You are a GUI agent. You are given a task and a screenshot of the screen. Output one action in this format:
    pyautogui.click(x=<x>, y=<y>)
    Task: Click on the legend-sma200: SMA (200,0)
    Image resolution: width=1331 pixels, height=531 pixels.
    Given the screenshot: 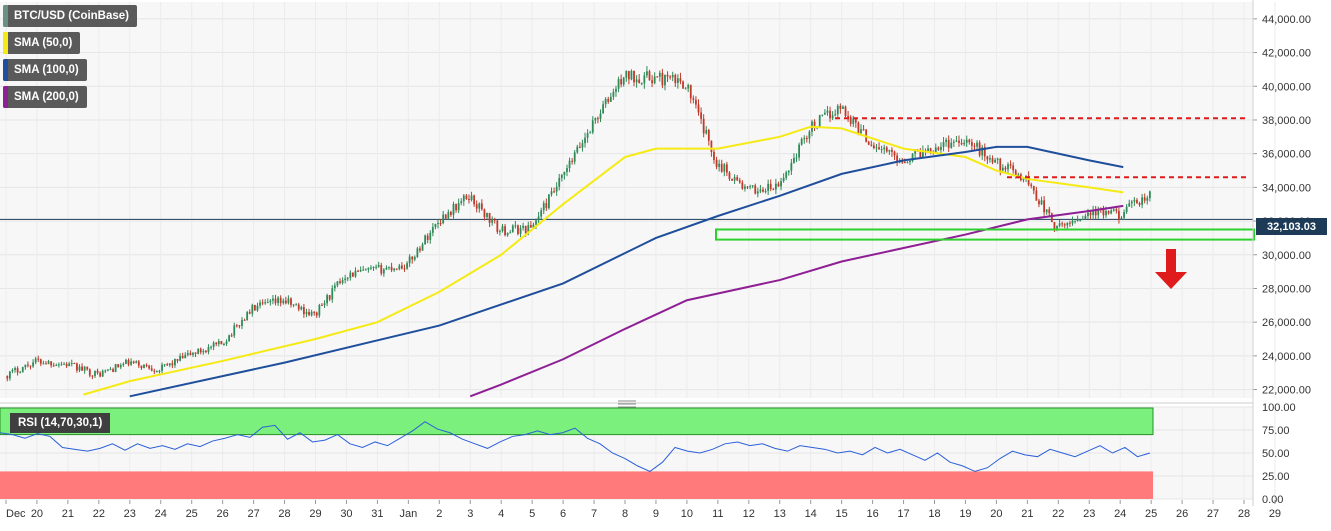 What is the action you would take?
    pyautogui.click(x=45, y=97)
    